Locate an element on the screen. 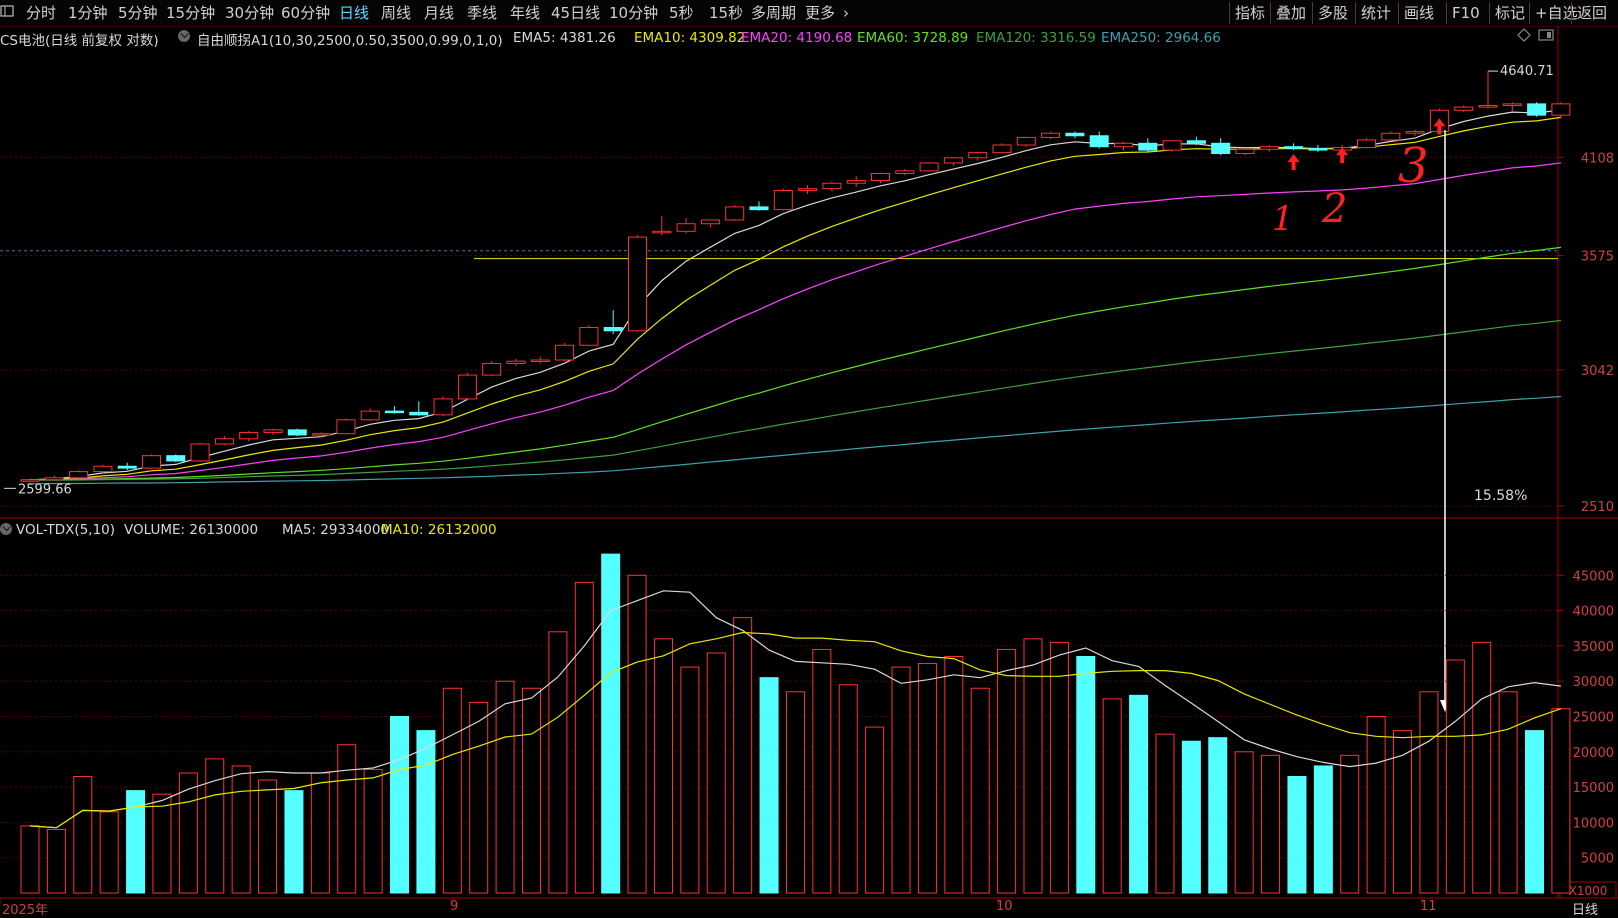 The height and width of the screenshot is (918, 1618). volume-tick-label: 5000 is located at coordinates (1597, 859).